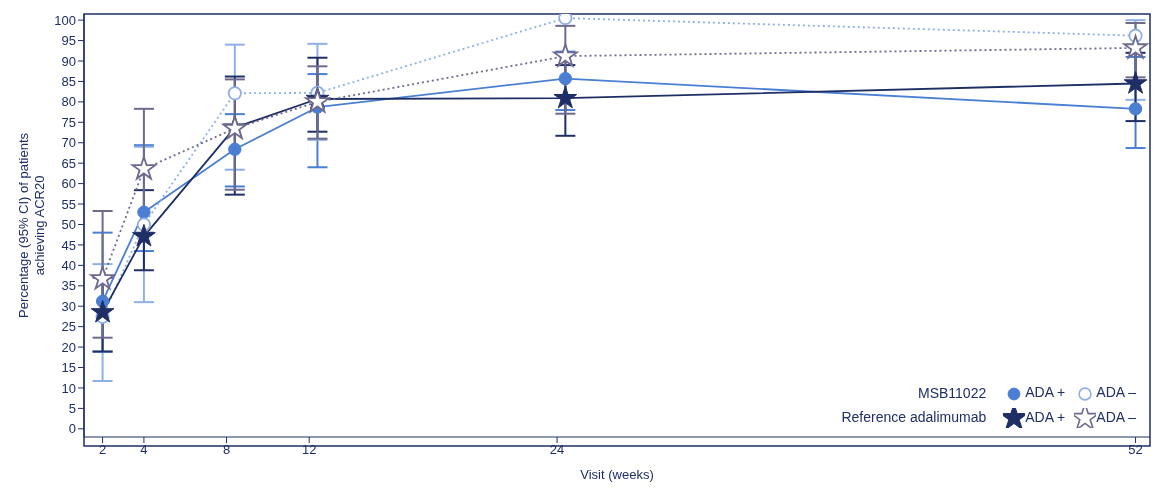 This screenshot has height=495, width=1164. I want to click on y-tick-label: 90, so click(68, 61).